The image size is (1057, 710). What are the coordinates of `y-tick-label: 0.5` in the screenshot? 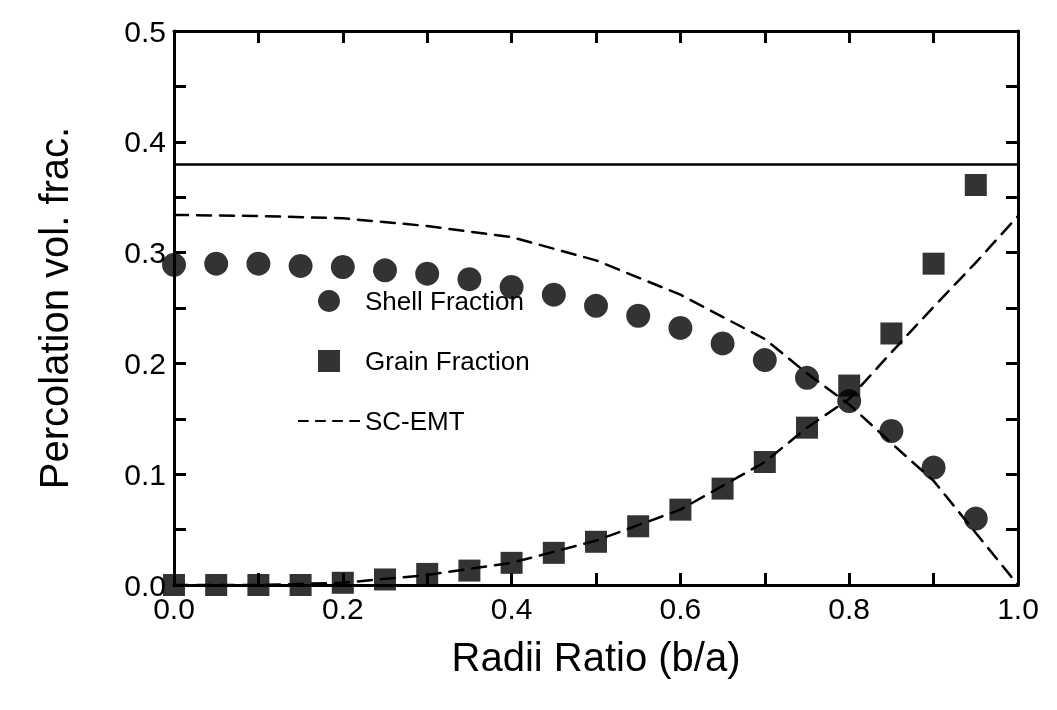 It's located at (145, 31).